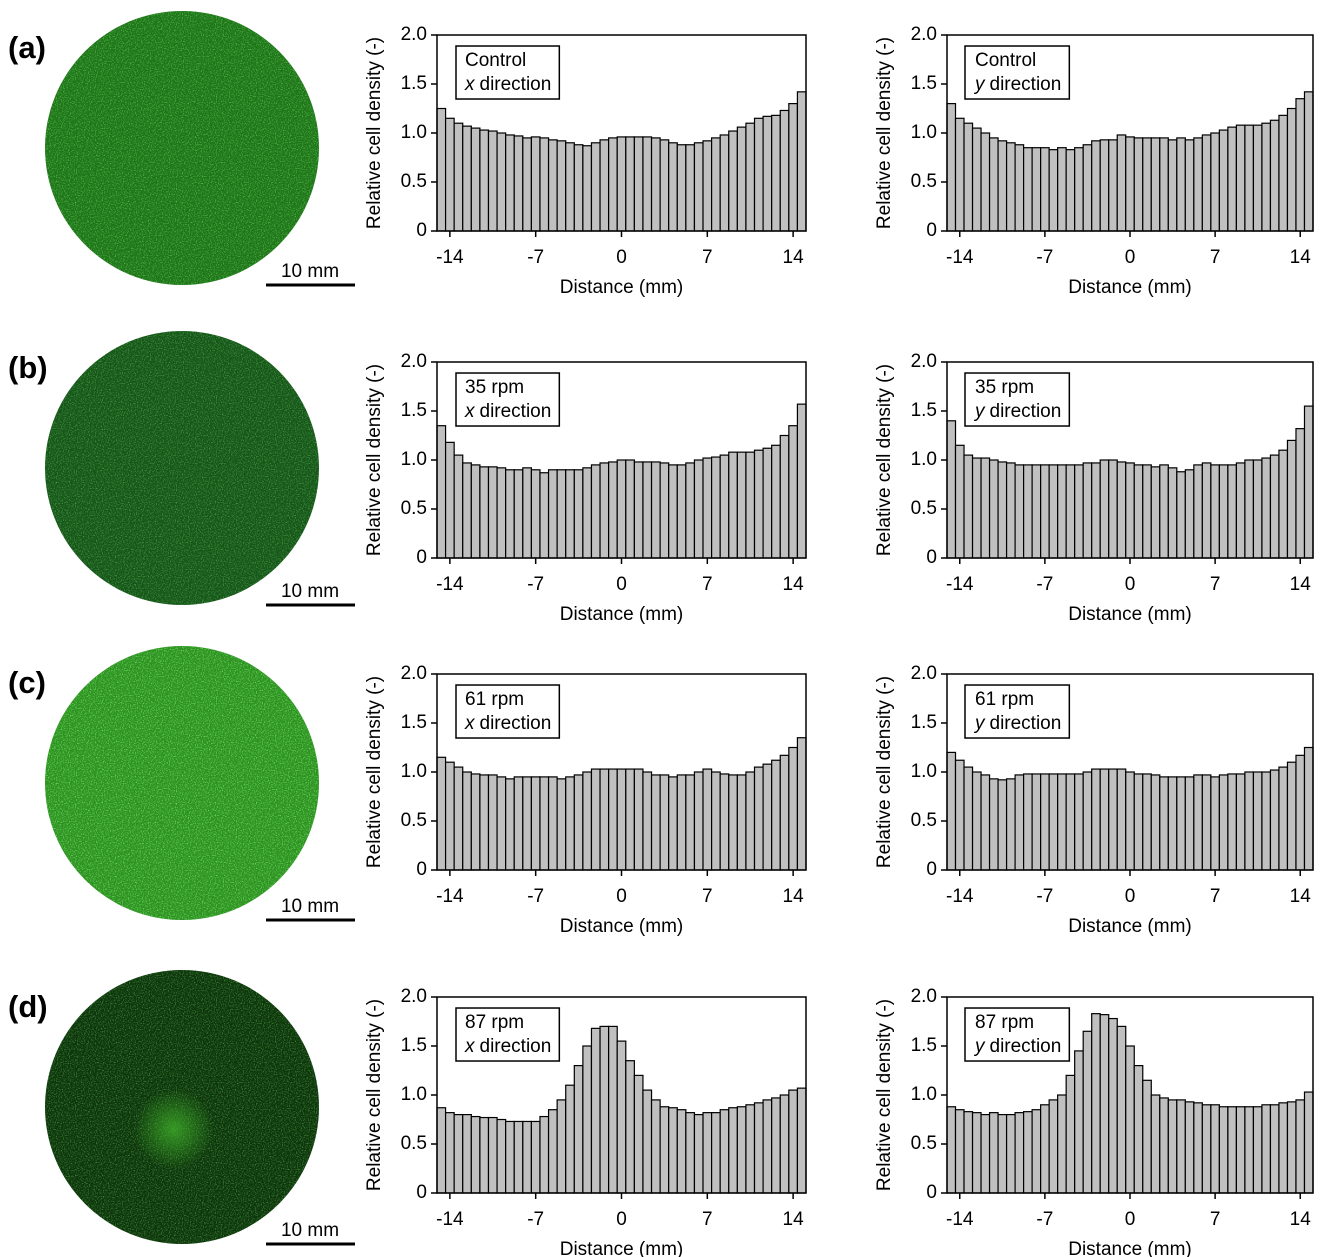  What do you see at coordinates (421, 869) in the screenshot?
I see `y-tick-label: 0` at bounding box center [421, 869].